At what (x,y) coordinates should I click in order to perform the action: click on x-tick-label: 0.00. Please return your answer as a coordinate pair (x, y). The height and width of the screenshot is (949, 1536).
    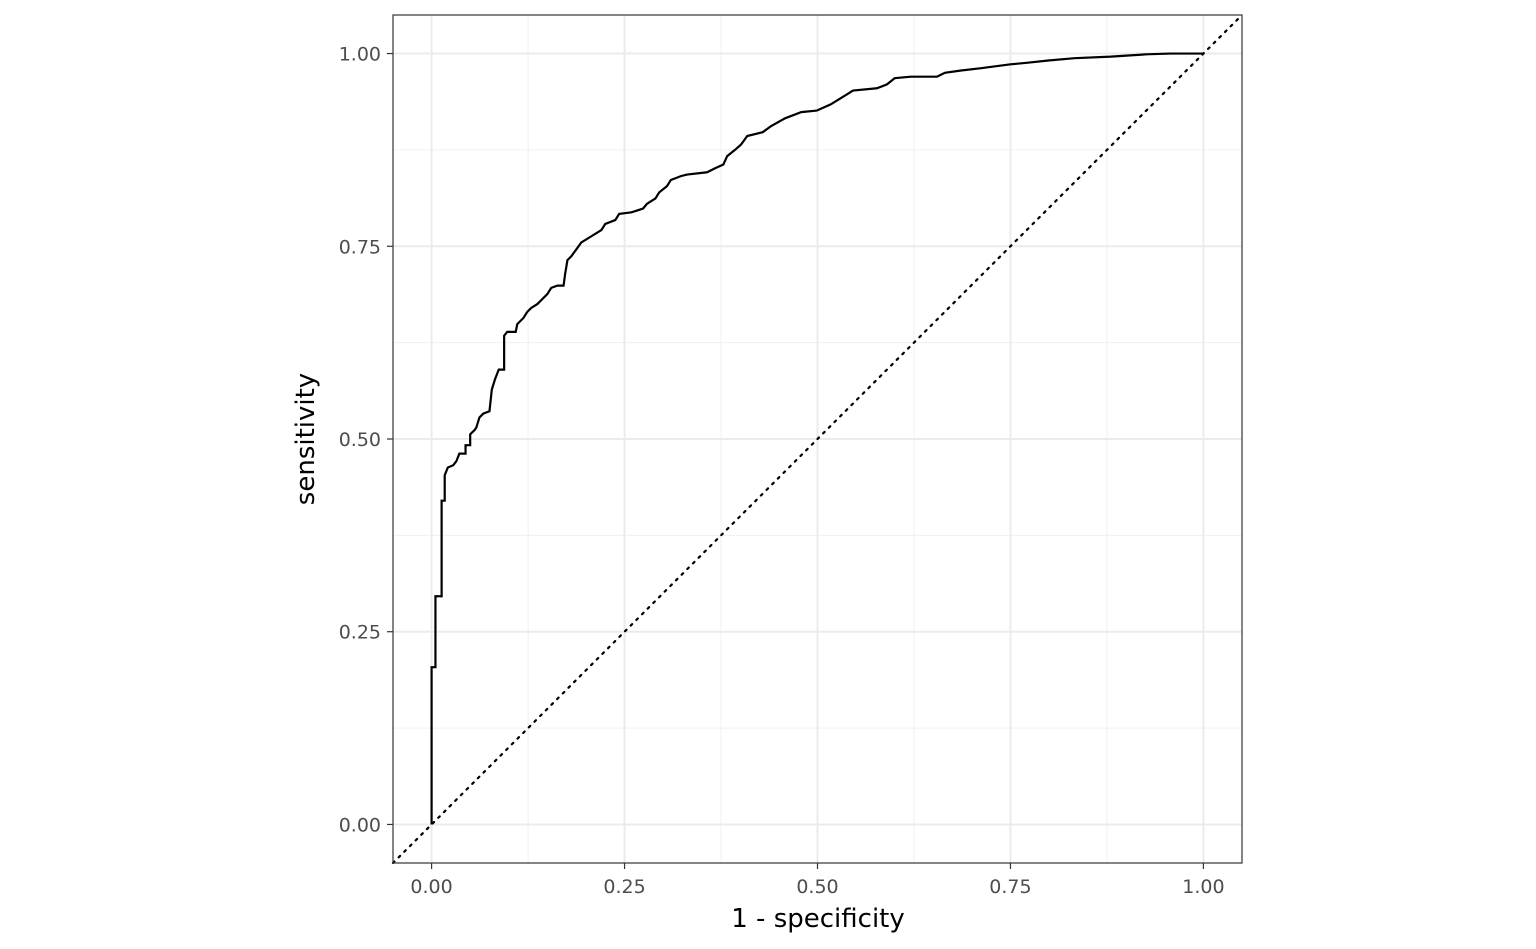
    Looking at the image, I should click on (431, 887).